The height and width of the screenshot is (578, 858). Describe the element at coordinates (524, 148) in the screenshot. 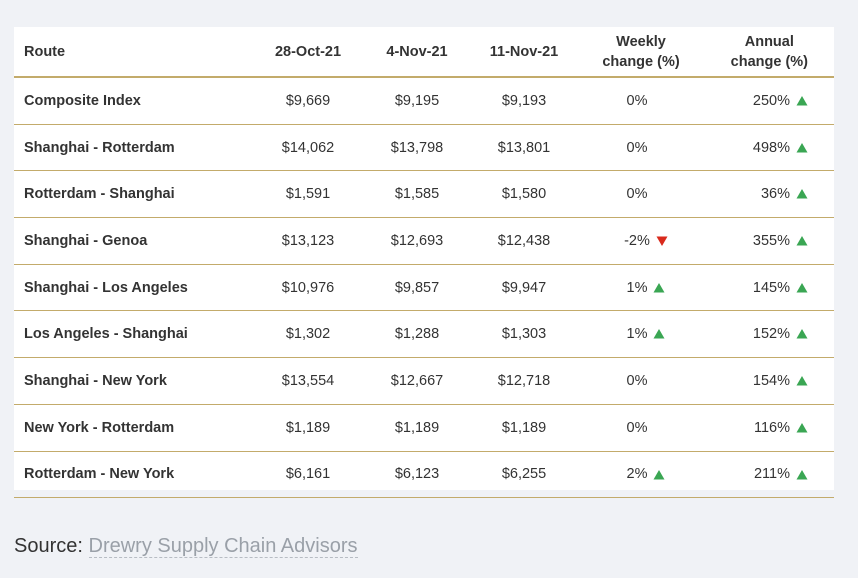

I see `date-3-value: $13,801` at that location.